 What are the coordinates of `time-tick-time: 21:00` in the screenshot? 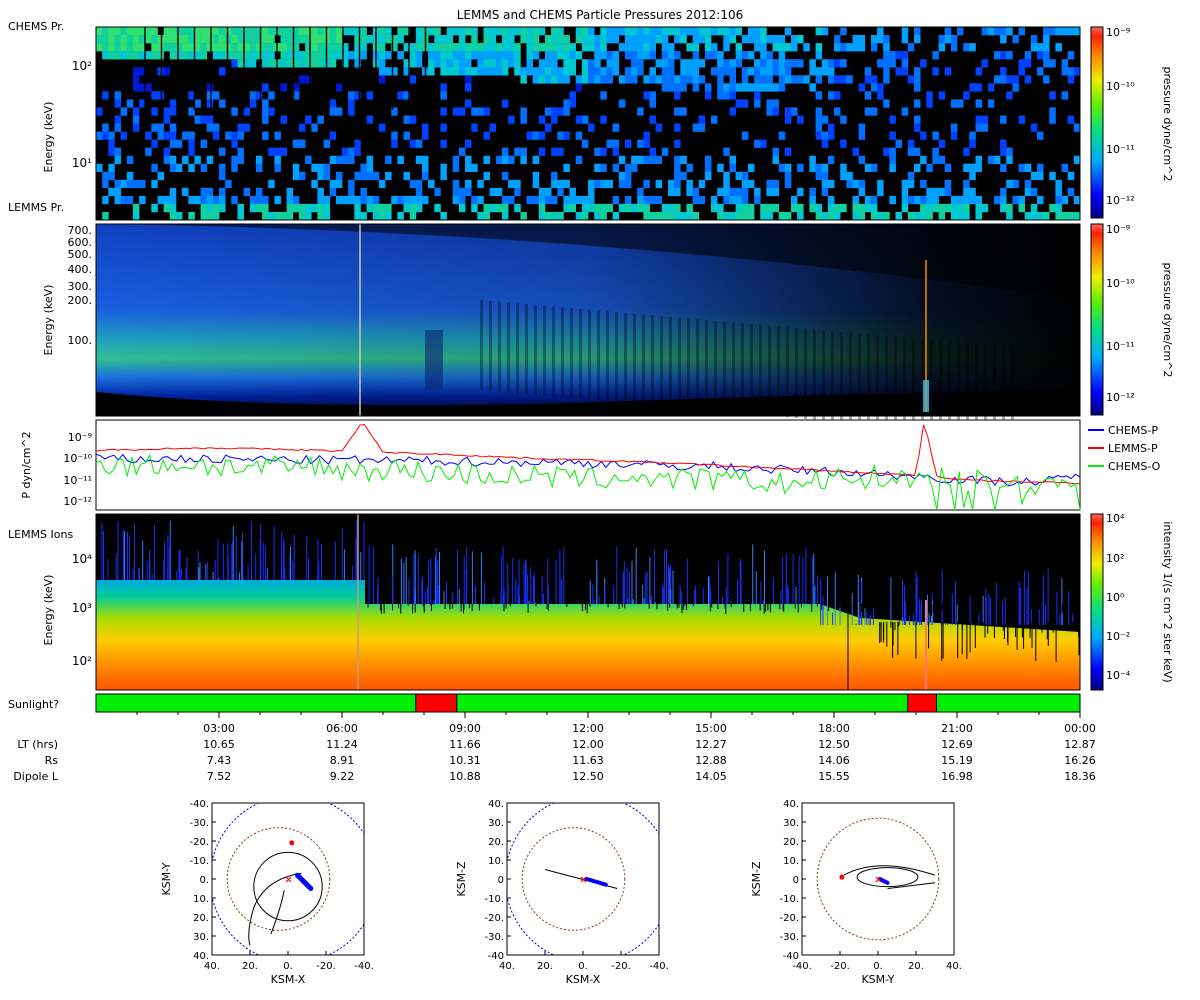 It's located at (957, 728).